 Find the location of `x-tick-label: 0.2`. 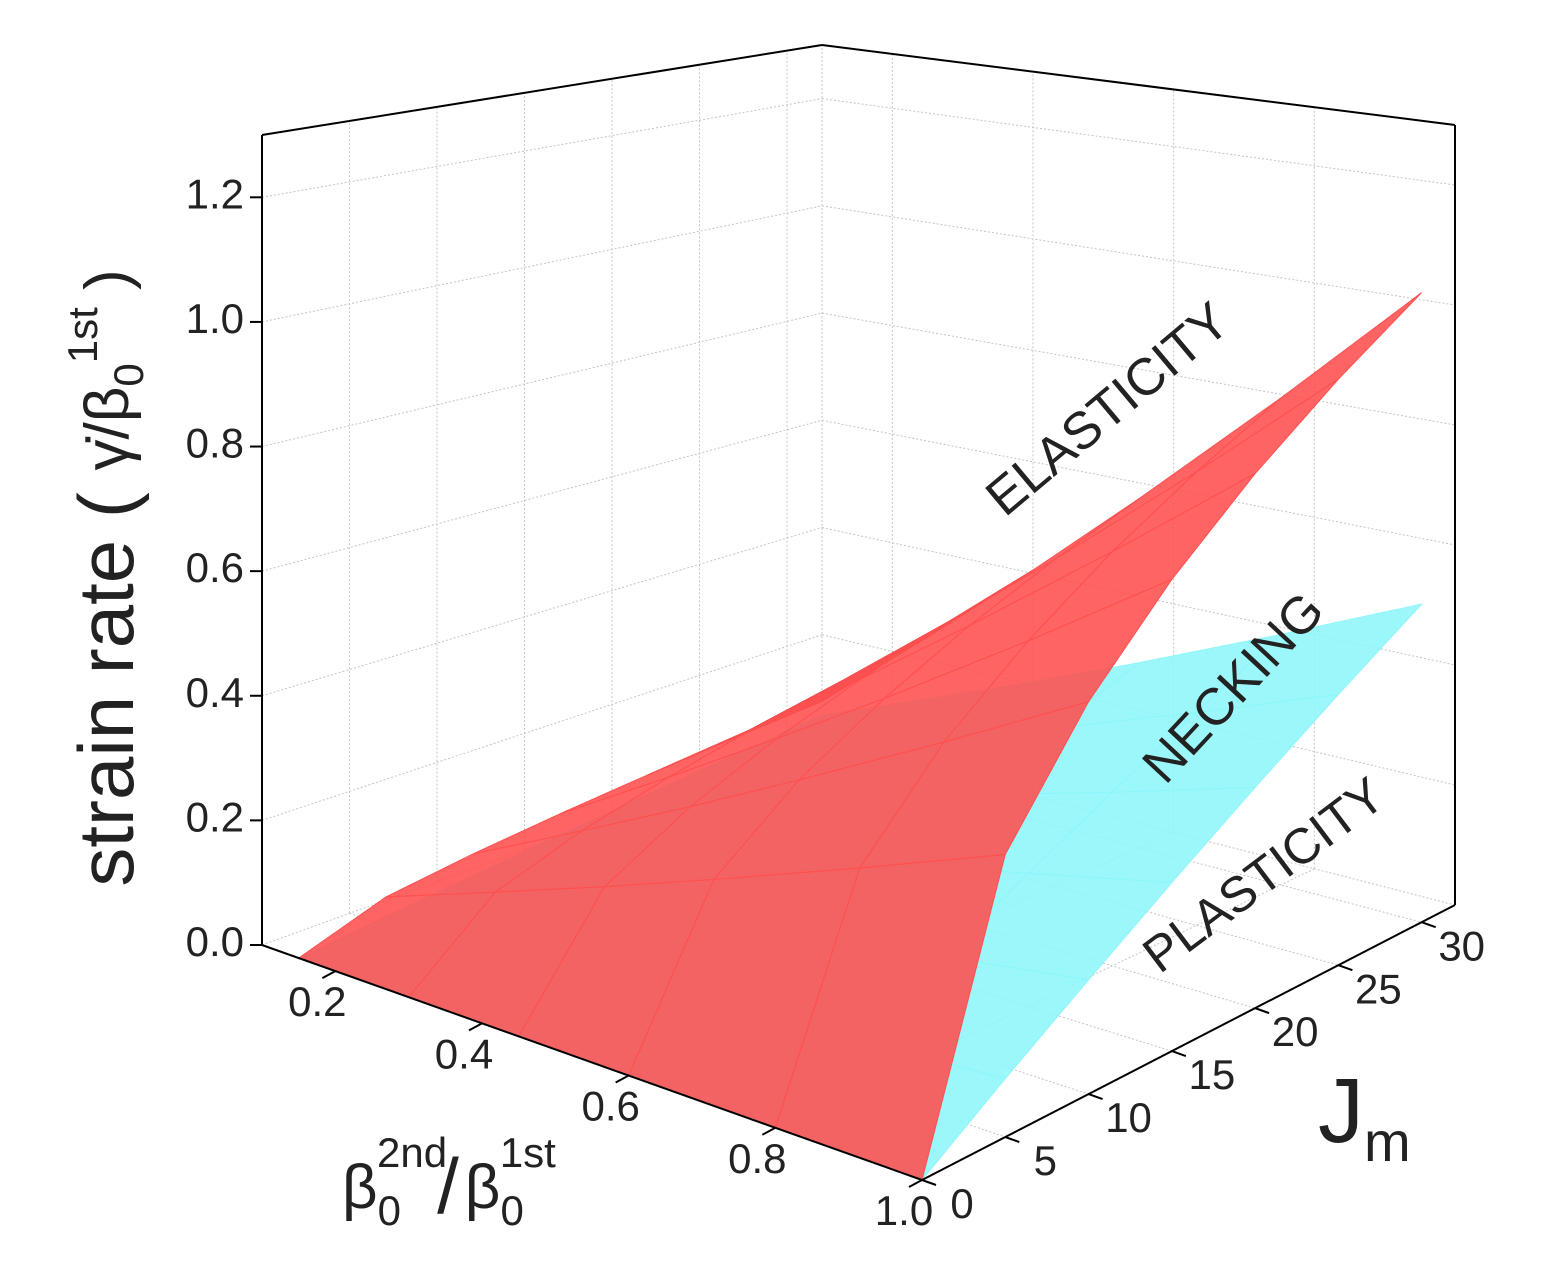

x-tick-label: 0.2 is located at coordinates (317, 1001).